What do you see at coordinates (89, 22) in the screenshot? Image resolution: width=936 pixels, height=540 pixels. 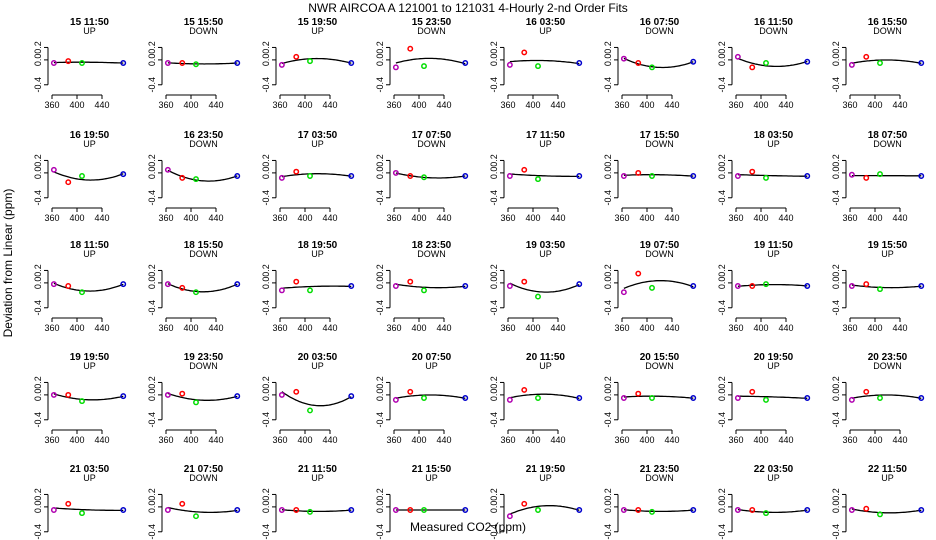 I see `panel-title: 15 11:50` at bounding box center [89, 22].